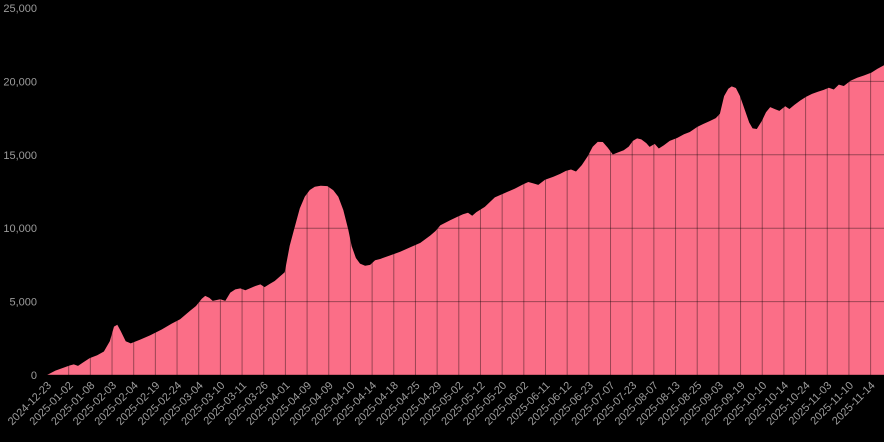 This screenshot has width=884, height=442. Describe the element at coordinates (23, 303) in the screenshot. I see `y-tick-label: 5,000` at that location.